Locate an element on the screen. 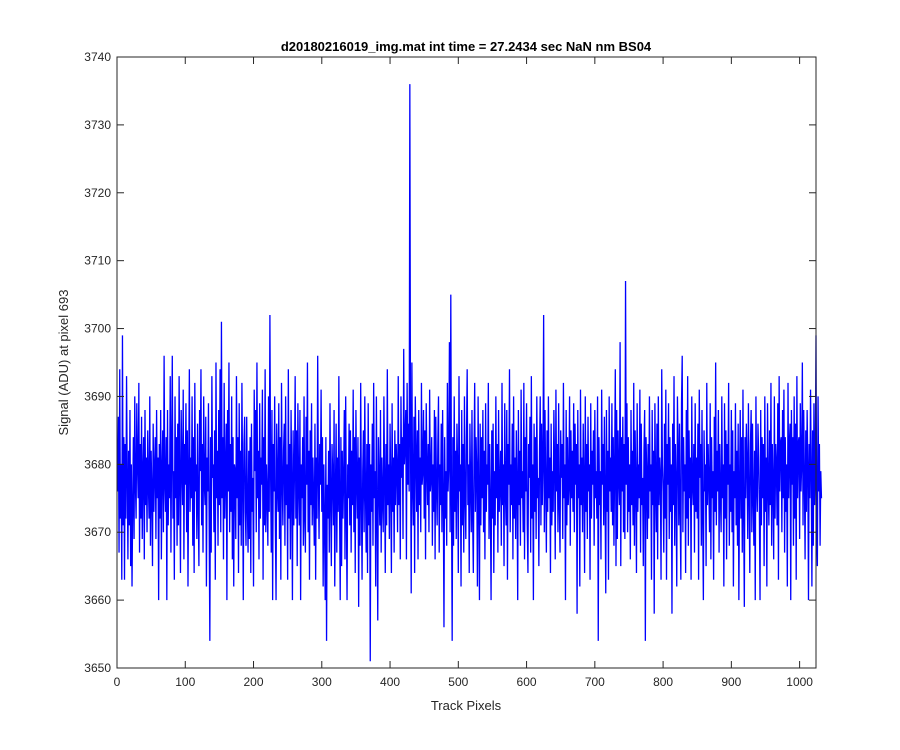 Image resolution: width=900 pixels, height=750 pixels. x-tick-label: 300 is located at coordinates (322, 682).